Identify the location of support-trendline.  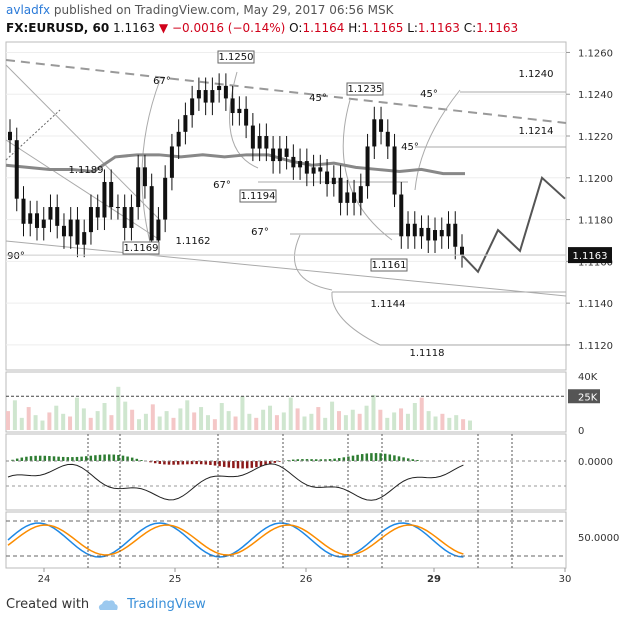
(286, 268).